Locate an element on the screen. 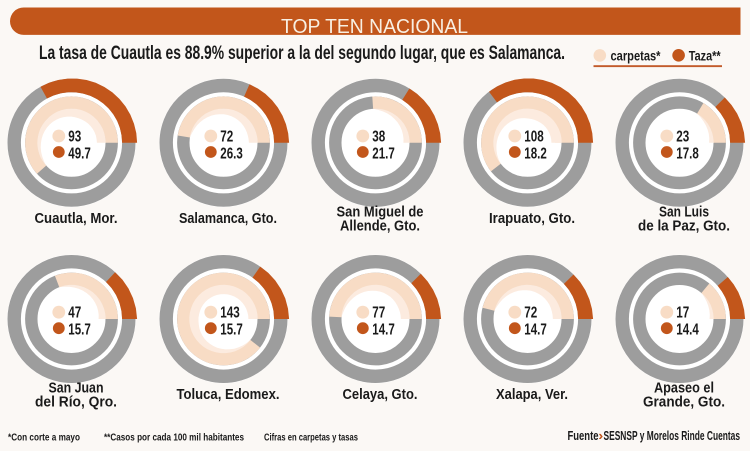 The height and width of the screenshot is (451, 750). svg-text: 93 is located at coordinates (74, 137).